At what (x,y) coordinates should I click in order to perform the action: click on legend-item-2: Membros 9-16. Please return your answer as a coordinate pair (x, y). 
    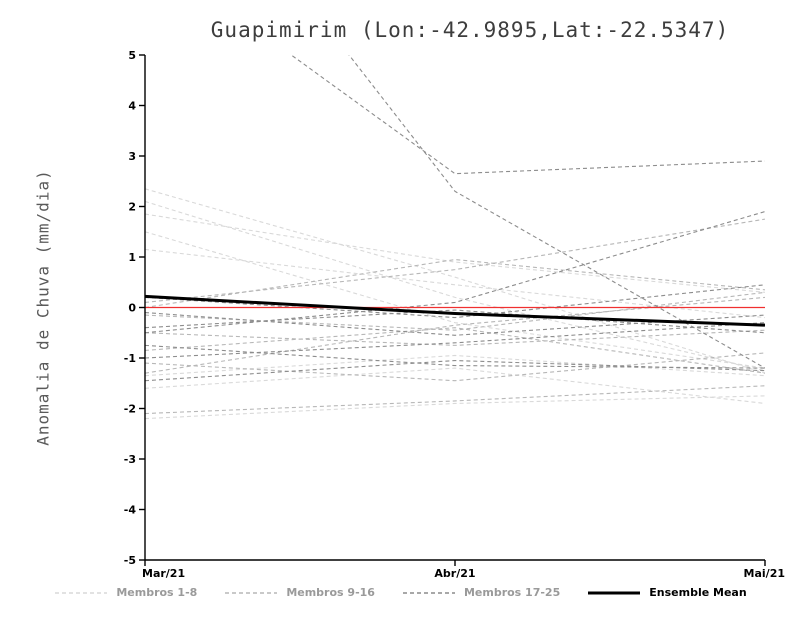
    Looking at the image, I should click on (299, 592).